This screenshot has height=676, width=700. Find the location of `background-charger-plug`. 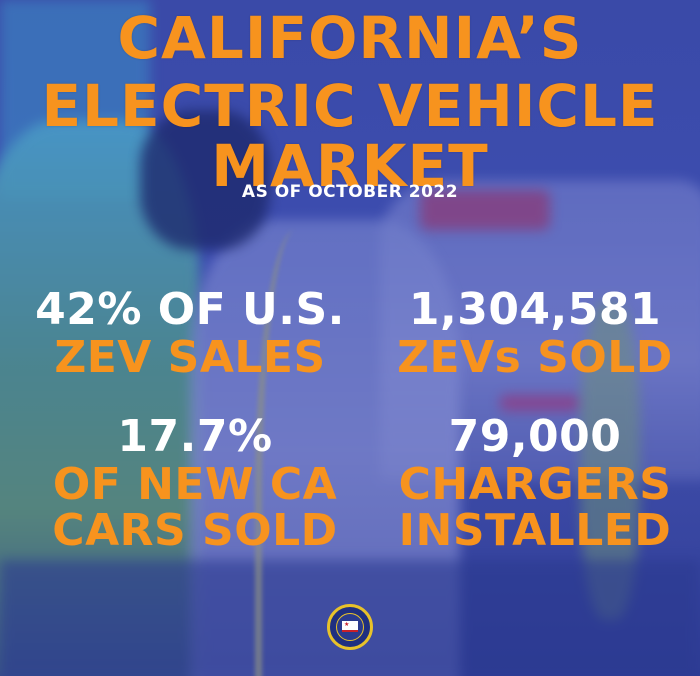

background-charger-plug is located at coordinates (205, 180).